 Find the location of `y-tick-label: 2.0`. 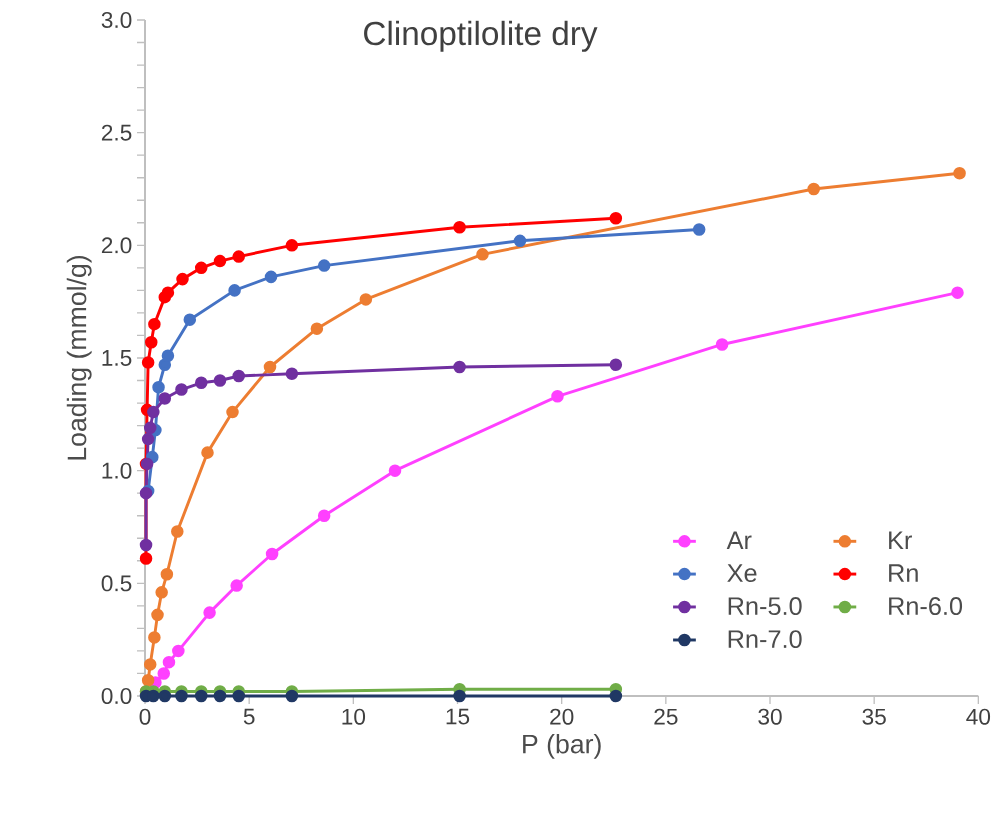

y-tick-label: 2.0 is located at coordinates (116, 245).